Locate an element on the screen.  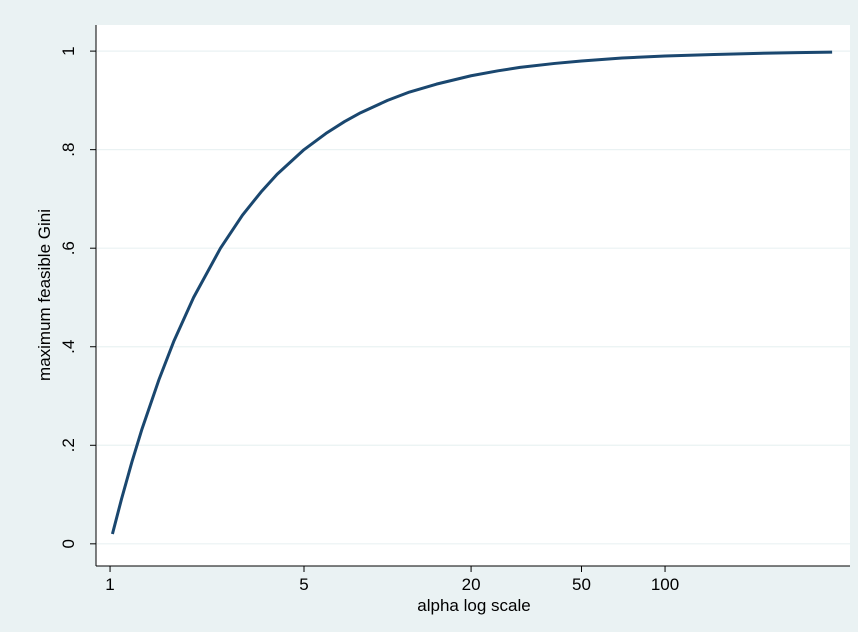
y-tick-label: 0 is located at coordinates (68, 543).